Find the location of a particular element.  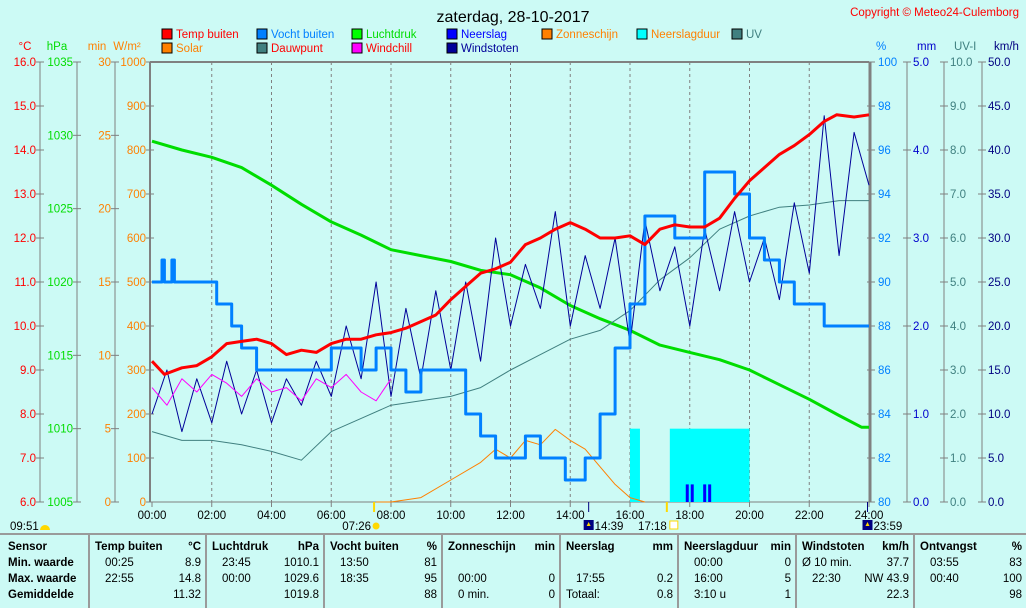

cell-value: 83 is located at coordinates (1015, 563).